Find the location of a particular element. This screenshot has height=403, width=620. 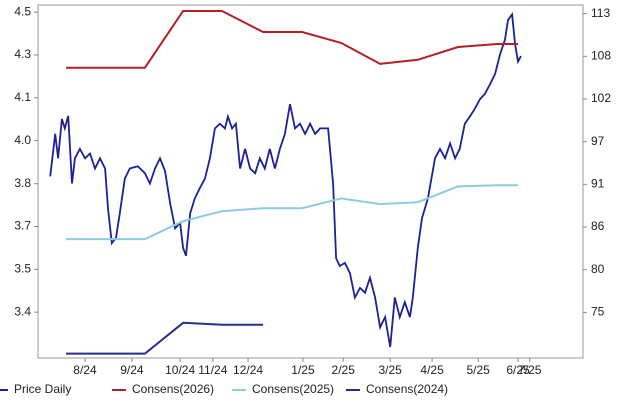

y-tick-label: 3.8 is located at coordinates (22, 183).